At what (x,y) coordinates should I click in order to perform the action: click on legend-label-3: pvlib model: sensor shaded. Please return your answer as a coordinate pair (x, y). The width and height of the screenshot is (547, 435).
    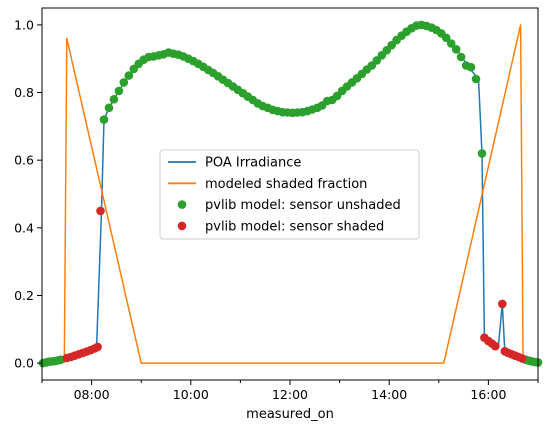
    Looking at the image, I should click on (294, 226).